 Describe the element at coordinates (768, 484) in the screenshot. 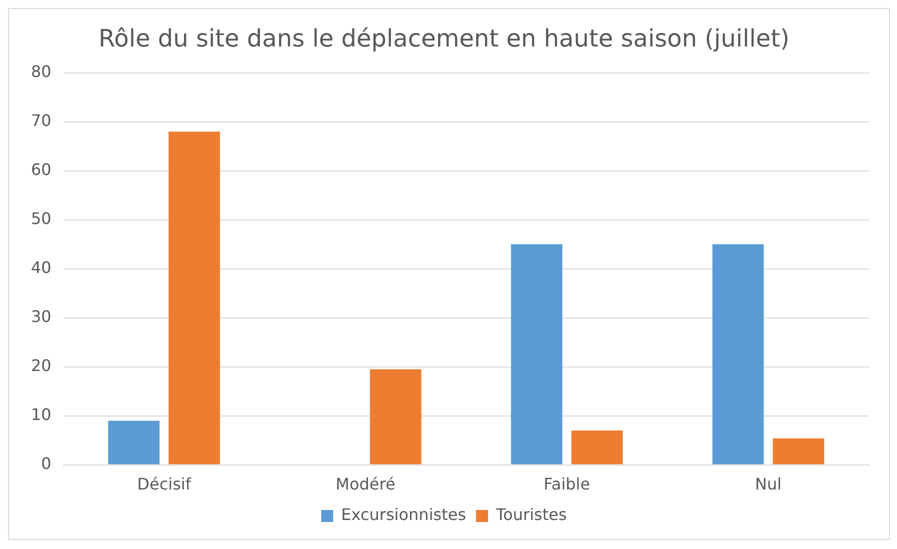

I see `x-tick-label: Nul` at that location.